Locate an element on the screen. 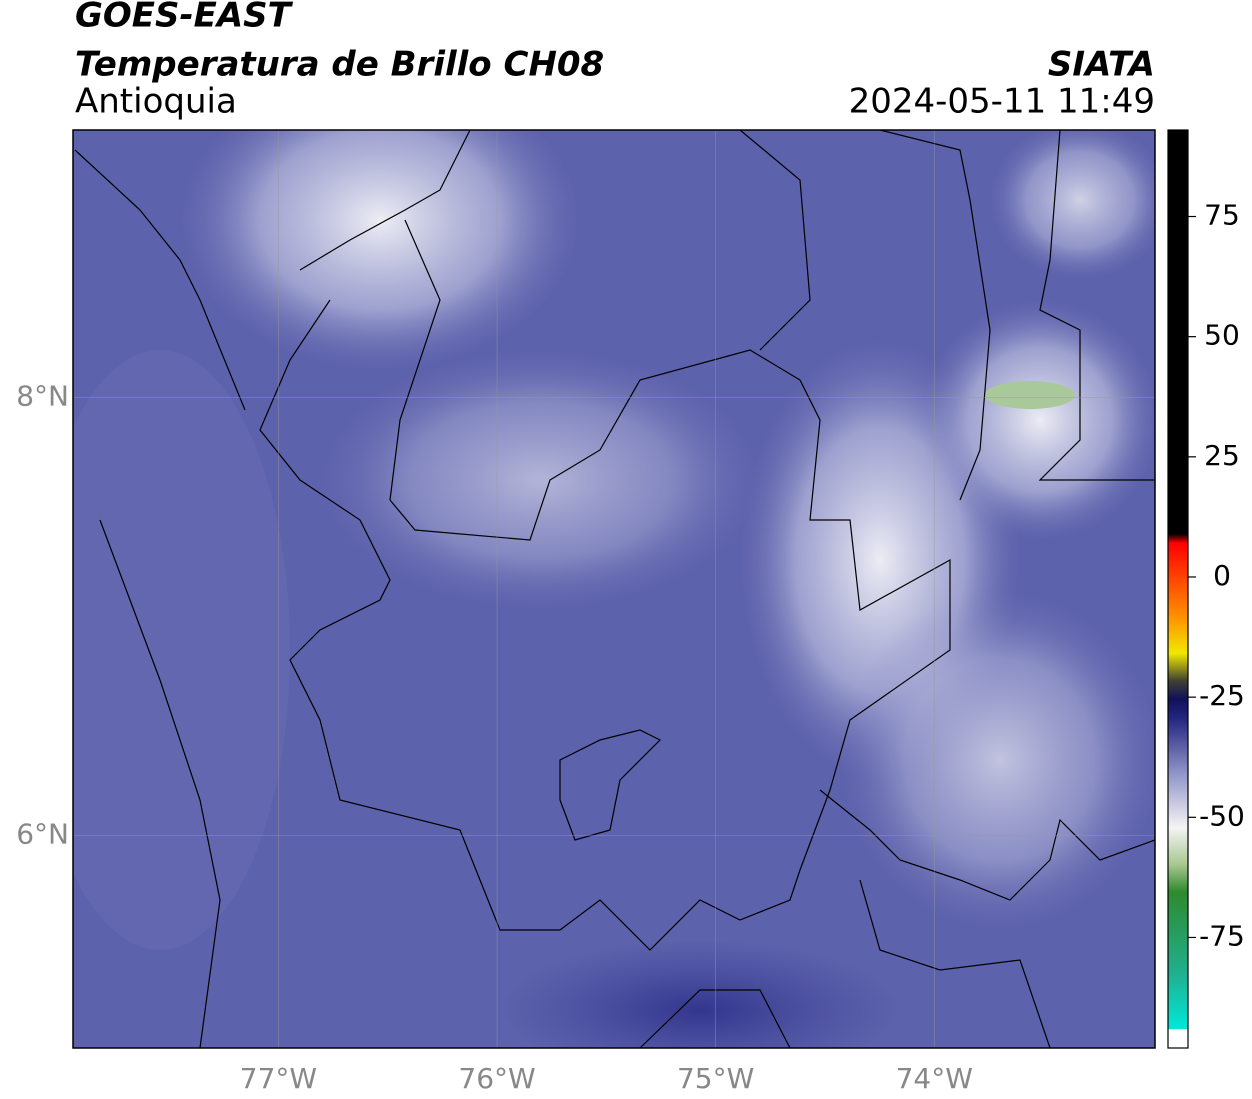  source: SIATA is located at coordinates (1101, 65).